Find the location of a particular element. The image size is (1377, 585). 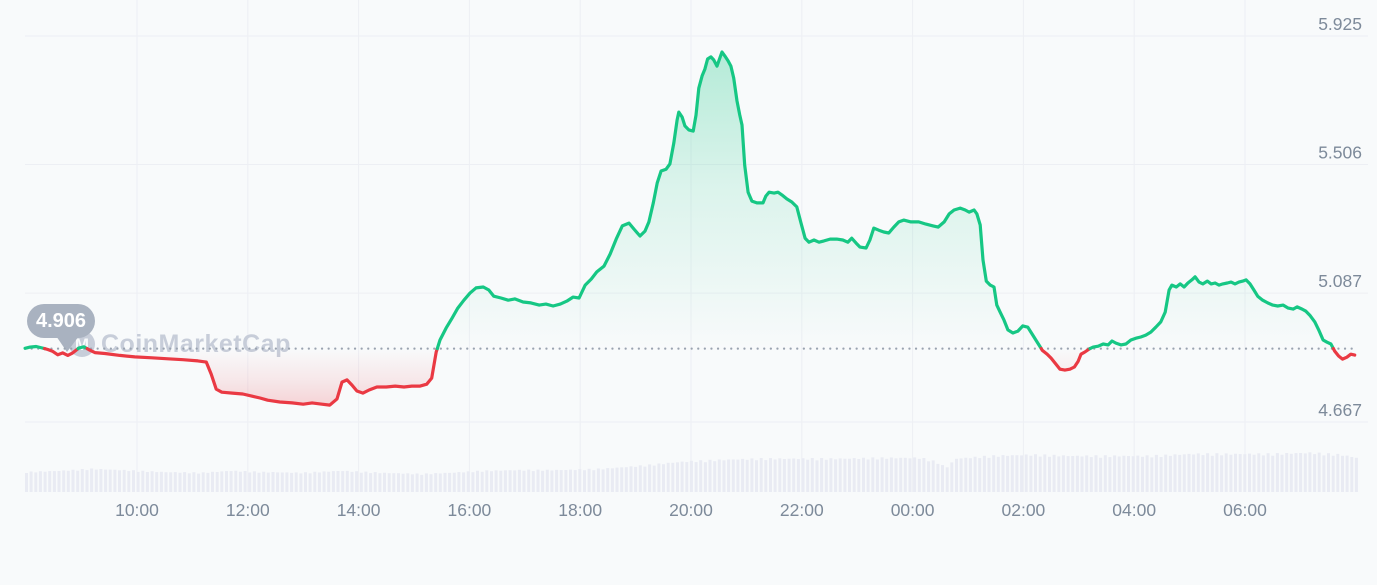

volume-bars is located at coordinates (691, 472).